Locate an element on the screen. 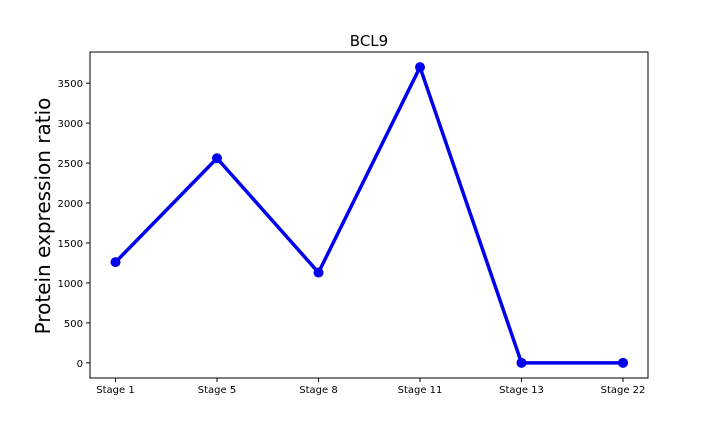 This screenshot has height=432, width=720. y-tick-label: 500 is located at coordinates (73, 324).